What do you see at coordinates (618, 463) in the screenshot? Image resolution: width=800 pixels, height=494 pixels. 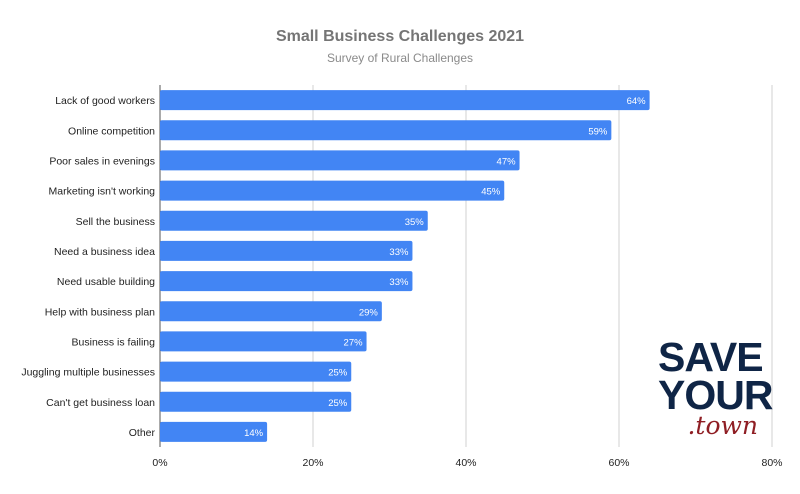 I see `x-tick-label: 60%` at bounding box center [618, 463].